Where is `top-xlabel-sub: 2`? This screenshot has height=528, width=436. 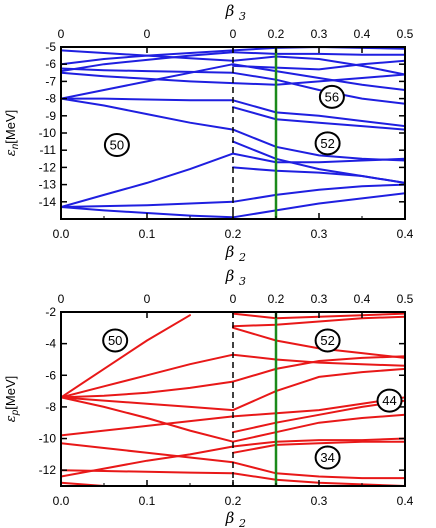 top-xlabel-sub: 2 is located at coordinates (242, 257).